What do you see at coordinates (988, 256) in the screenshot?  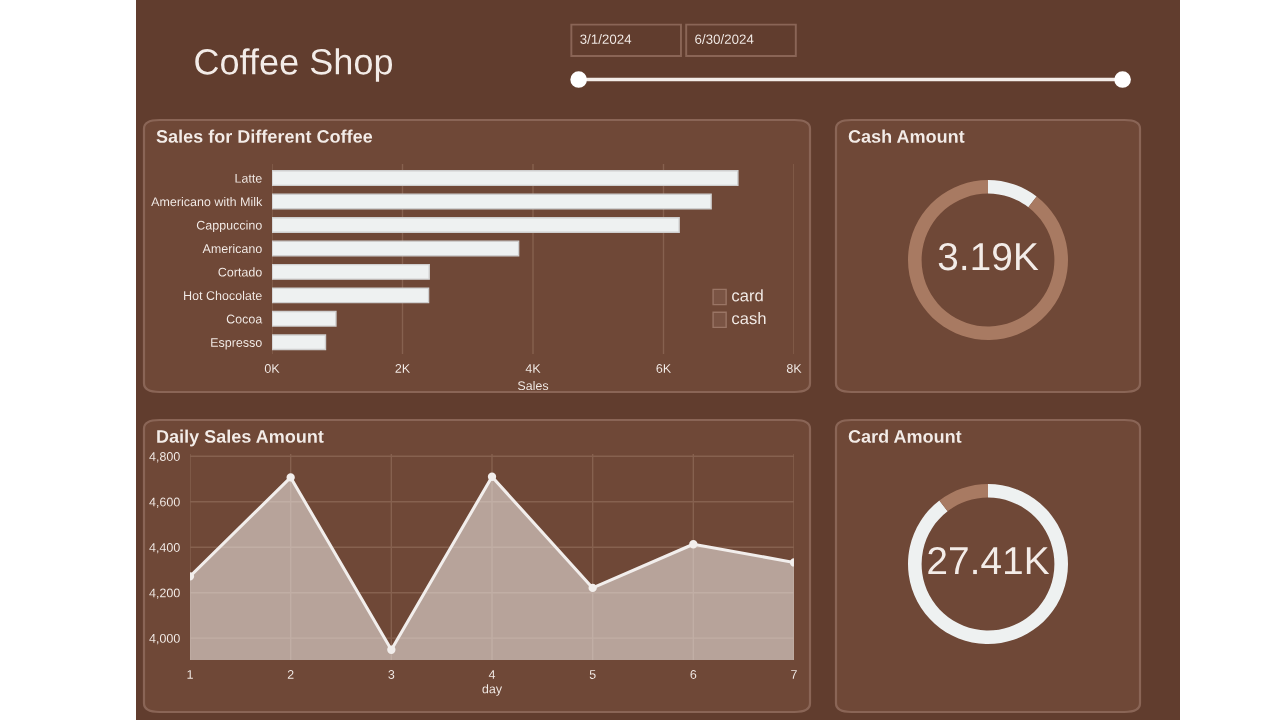 I see `text: 3.19K` at bounding box center [988, 256].